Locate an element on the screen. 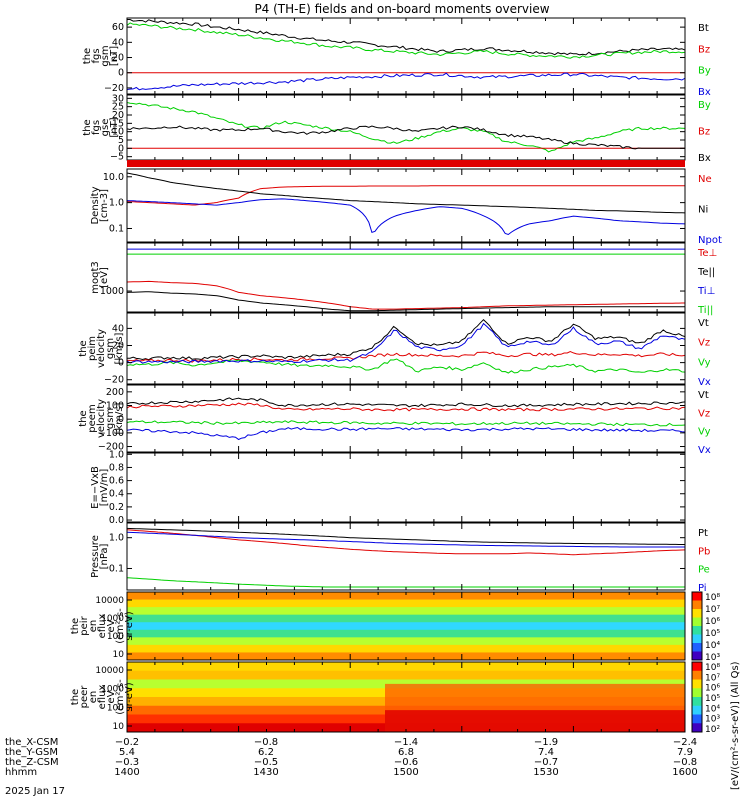 The height and width of the screenshot is (803, 750). x-axis-value: −0.7 is located at coordinates (546, 762).